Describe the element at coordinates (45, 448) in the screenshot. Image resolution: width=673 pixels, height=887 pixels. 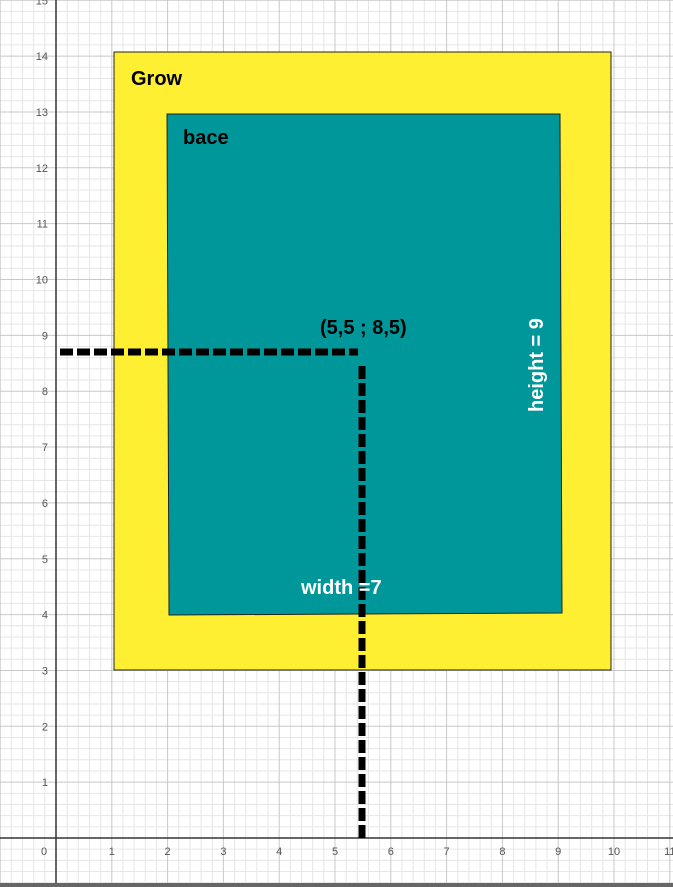
I see `y-tick-label: 7` at that location.